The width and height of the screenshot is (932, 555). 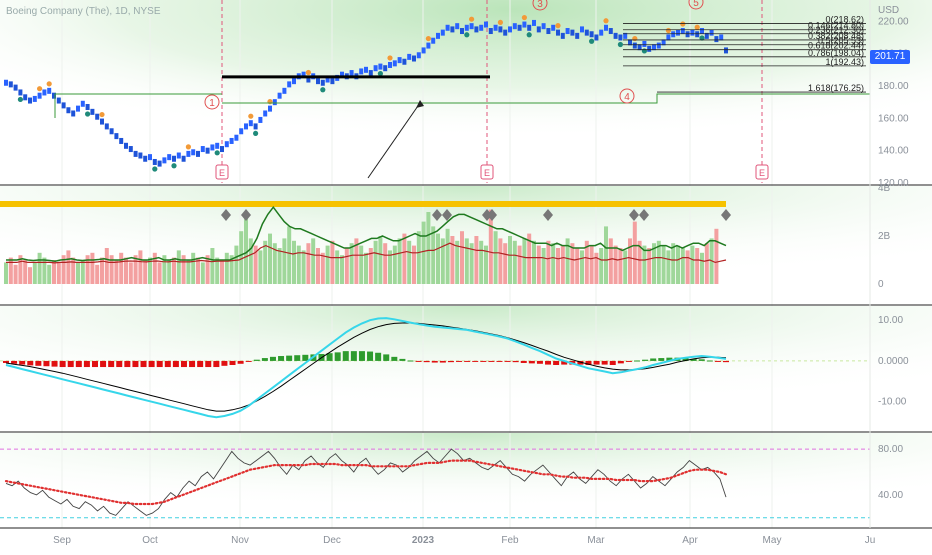 What do you see at coordinates (884, 188) in the screenshot?
I see `volume-y-tick: 4B` at bounding box center [884, 188].